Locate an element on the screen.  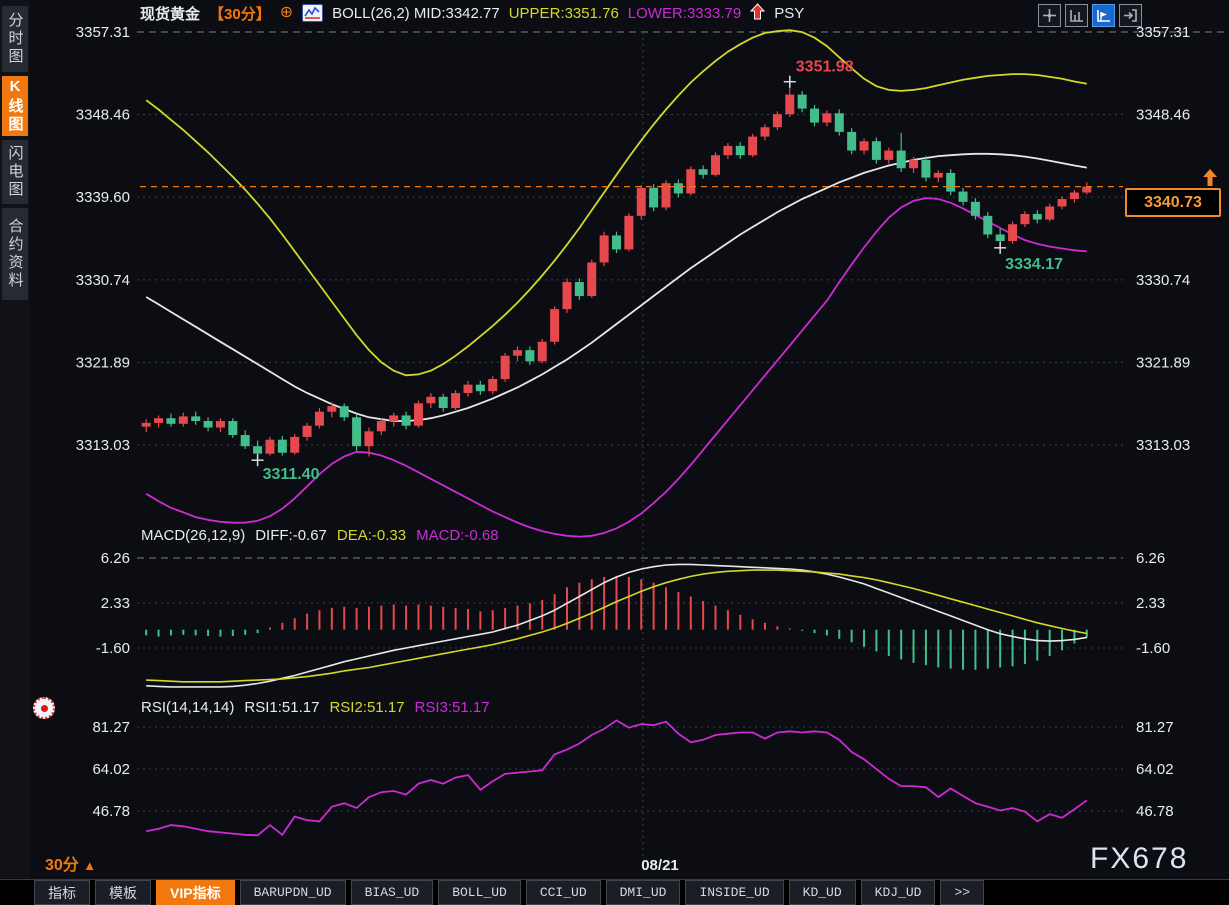
y-axis-label-left: 3330.74 is located at coordinates (103, 280).